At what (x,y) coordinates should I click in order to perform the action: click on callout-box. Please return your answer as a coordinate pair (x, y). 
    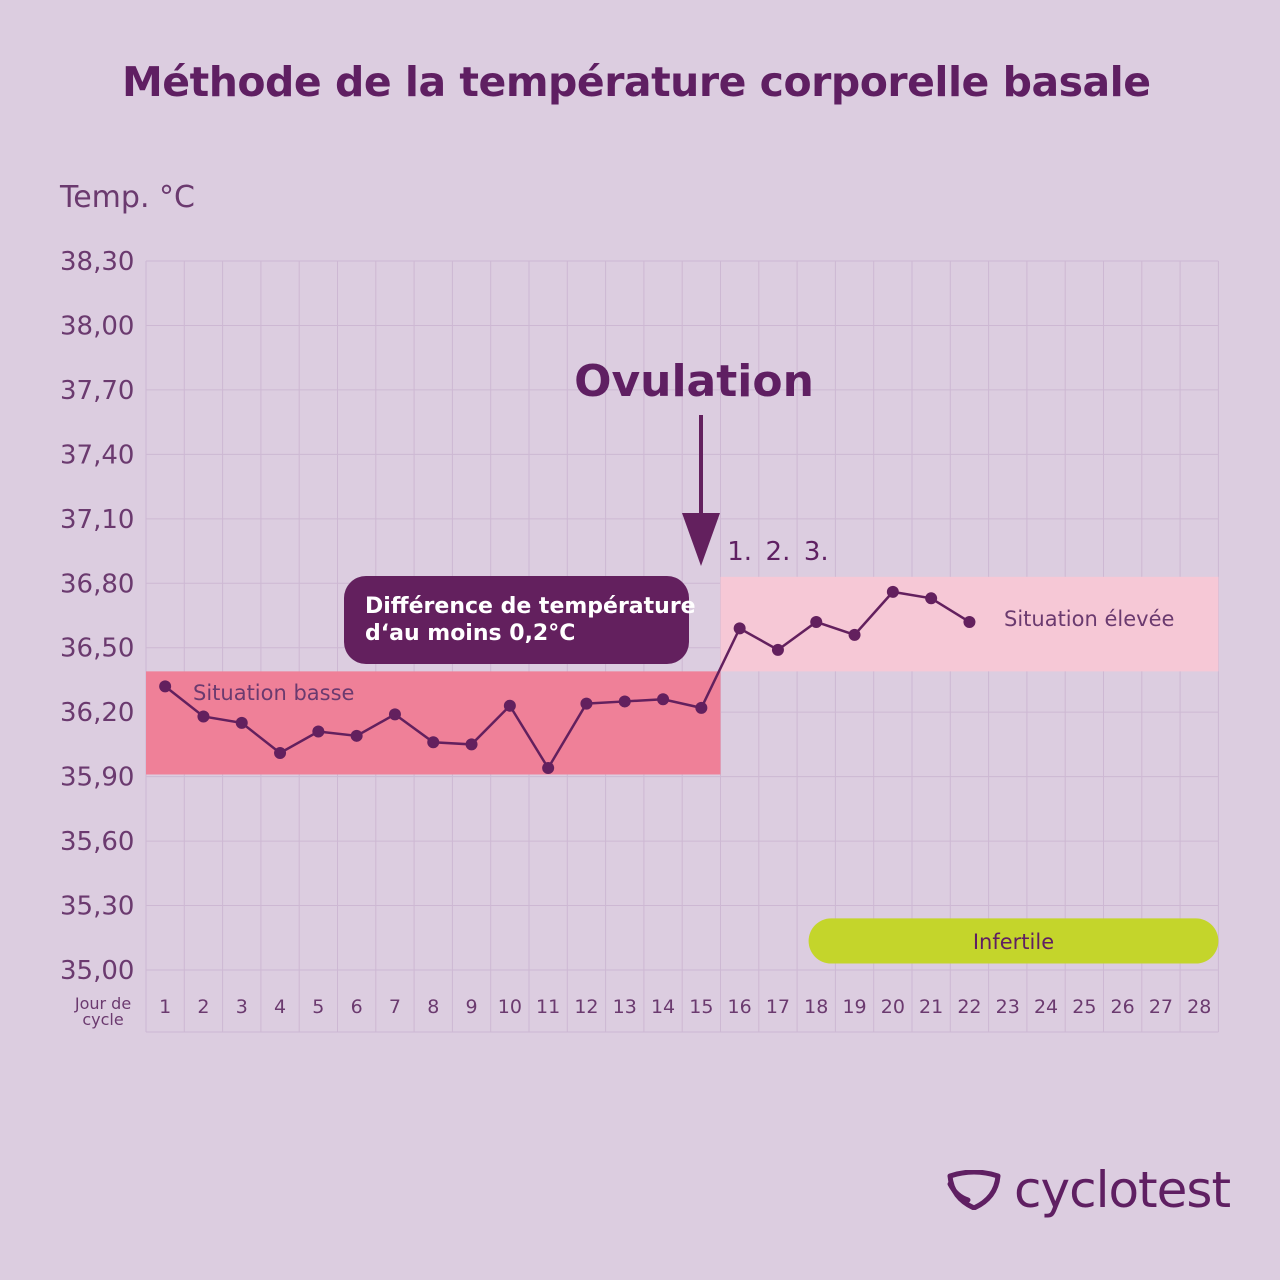
    Looking at the image, I should click on (516, 620).